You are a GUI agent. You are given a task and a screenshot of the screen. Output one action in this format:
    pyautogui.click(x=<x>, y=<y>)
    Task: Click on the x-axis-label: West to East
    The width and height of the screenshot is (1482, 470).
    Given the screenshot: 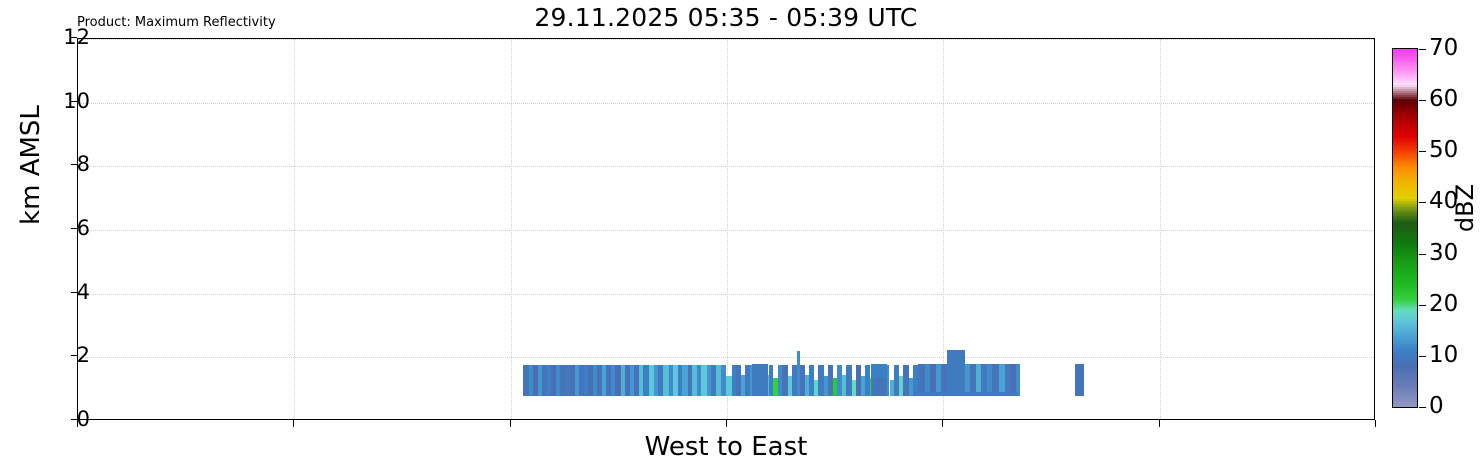 What is the action you would take?
    pyautogui.click(x=726, y=447)
    